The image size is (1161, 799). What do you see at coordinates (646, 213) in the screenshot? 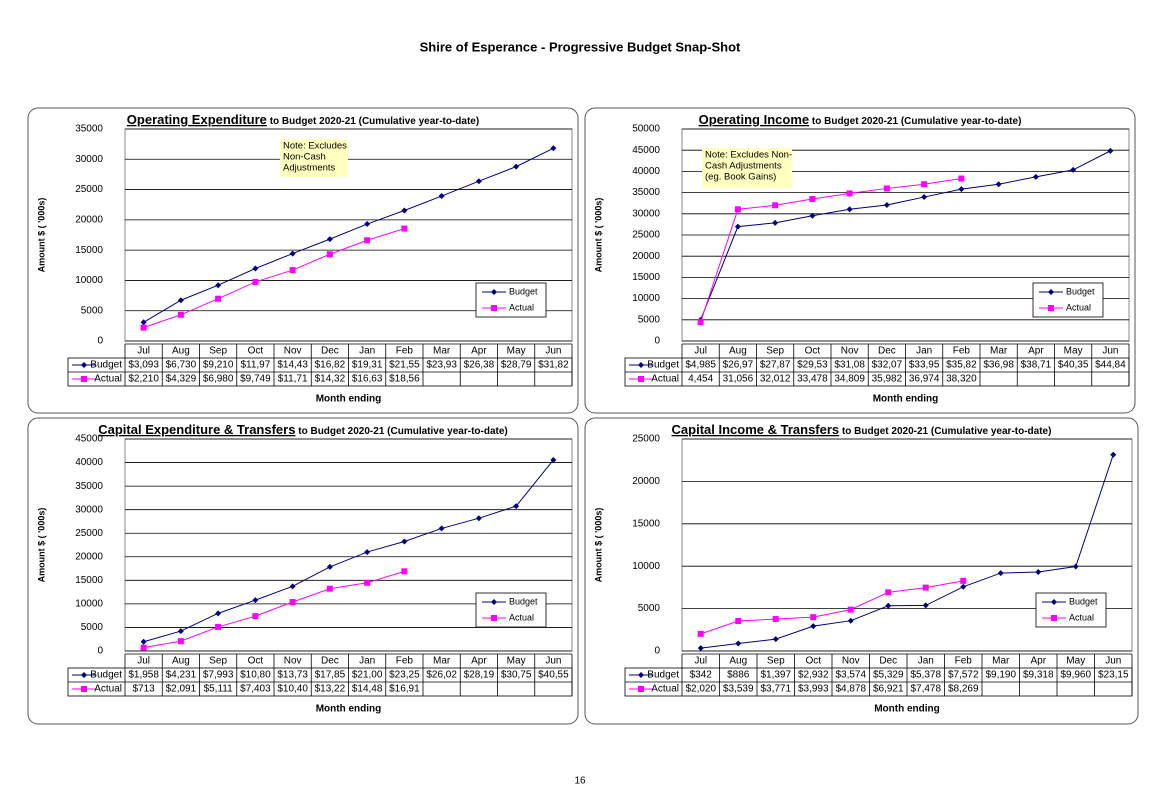
I see `y-tick-label: 30000` at bounding box center [646, 213].